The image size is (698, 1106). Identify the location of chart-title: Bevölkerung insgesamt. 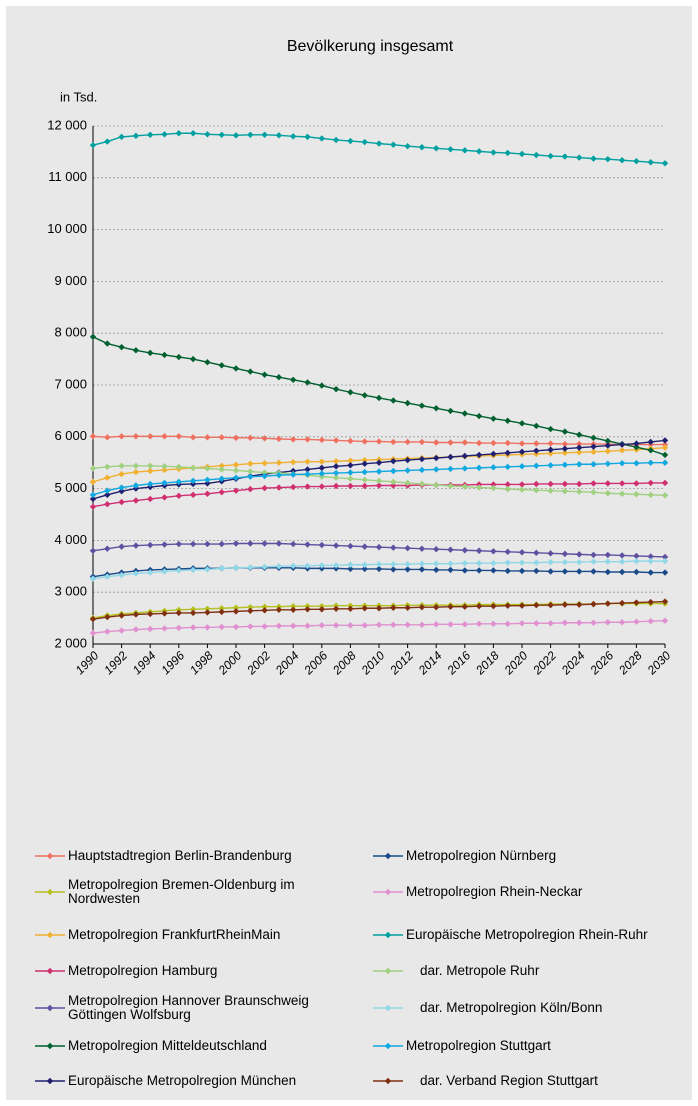
(370, 46).